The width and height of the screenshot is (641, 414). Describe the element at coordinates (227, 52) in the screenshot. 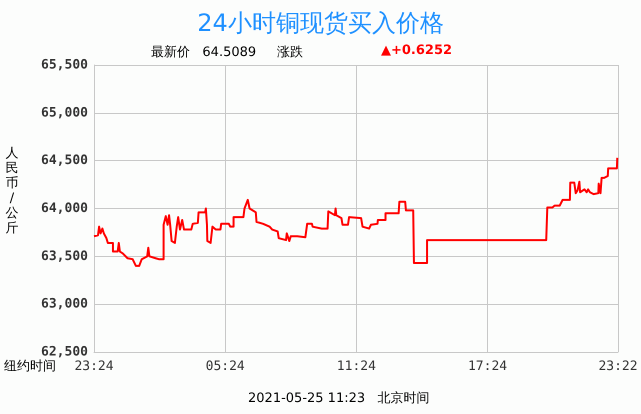

I see `chart-subtitle: 最新价 64.5089 涨跌` at that location.